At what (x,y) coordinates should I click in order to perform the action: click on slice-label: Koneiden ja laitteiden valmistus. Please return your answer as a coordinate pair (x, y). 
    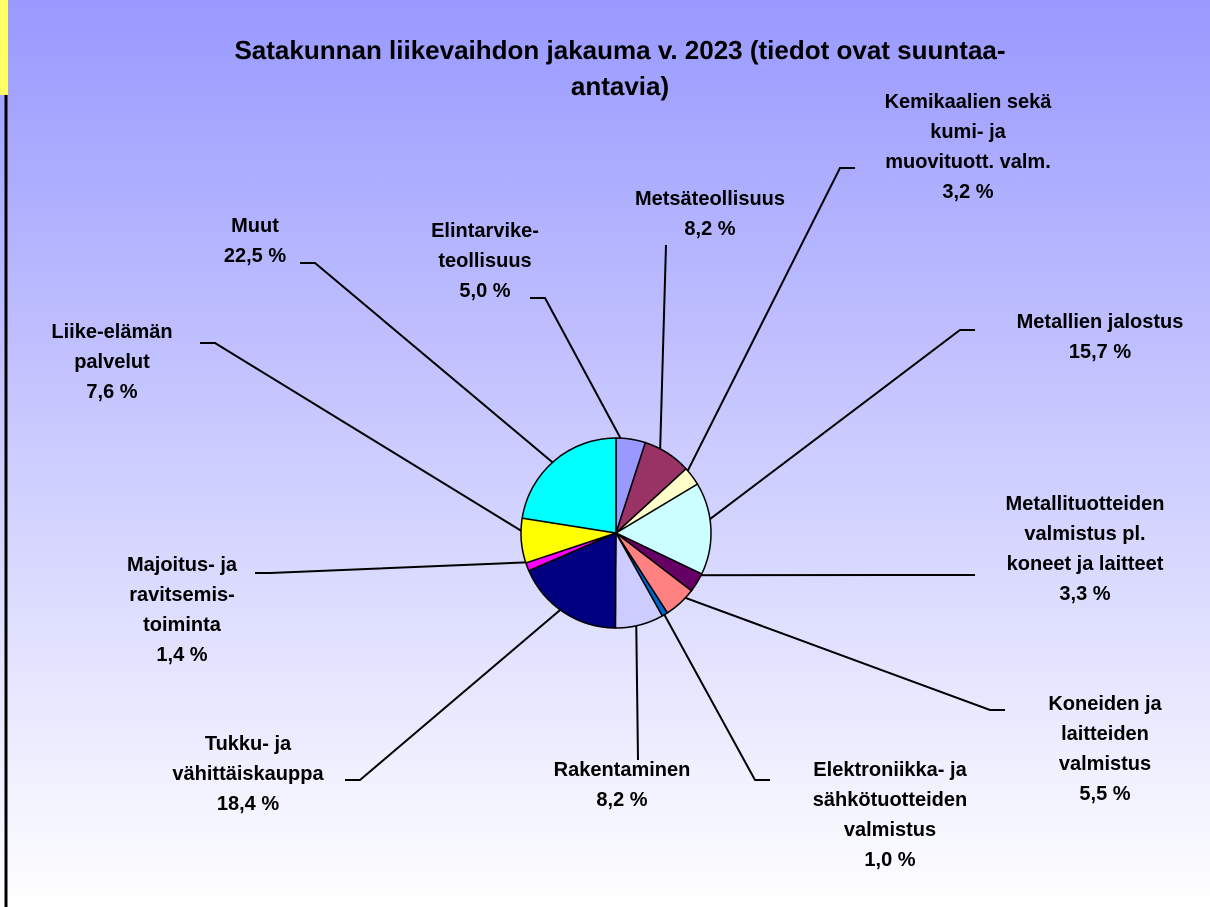
    Looking at the image, I should click on (1105, 734).